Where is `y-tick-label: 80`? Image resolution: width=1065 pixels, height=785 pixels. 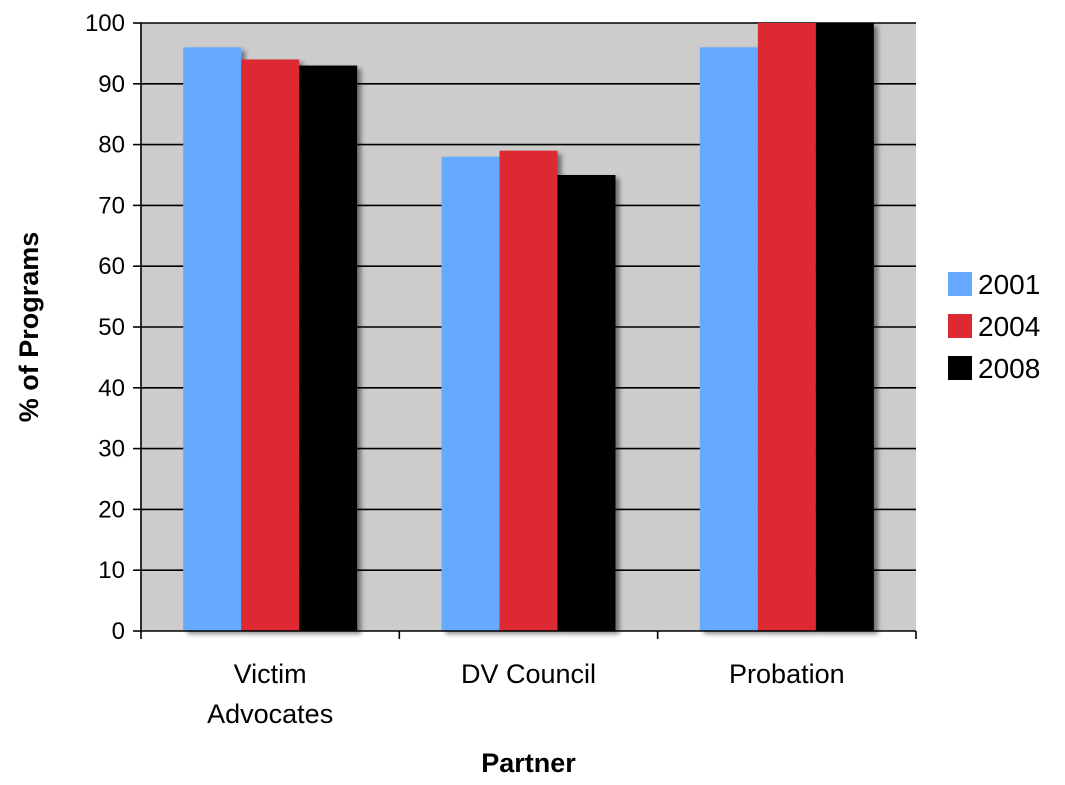
y-tick-label: 80 is located at coordinates (111, 145).